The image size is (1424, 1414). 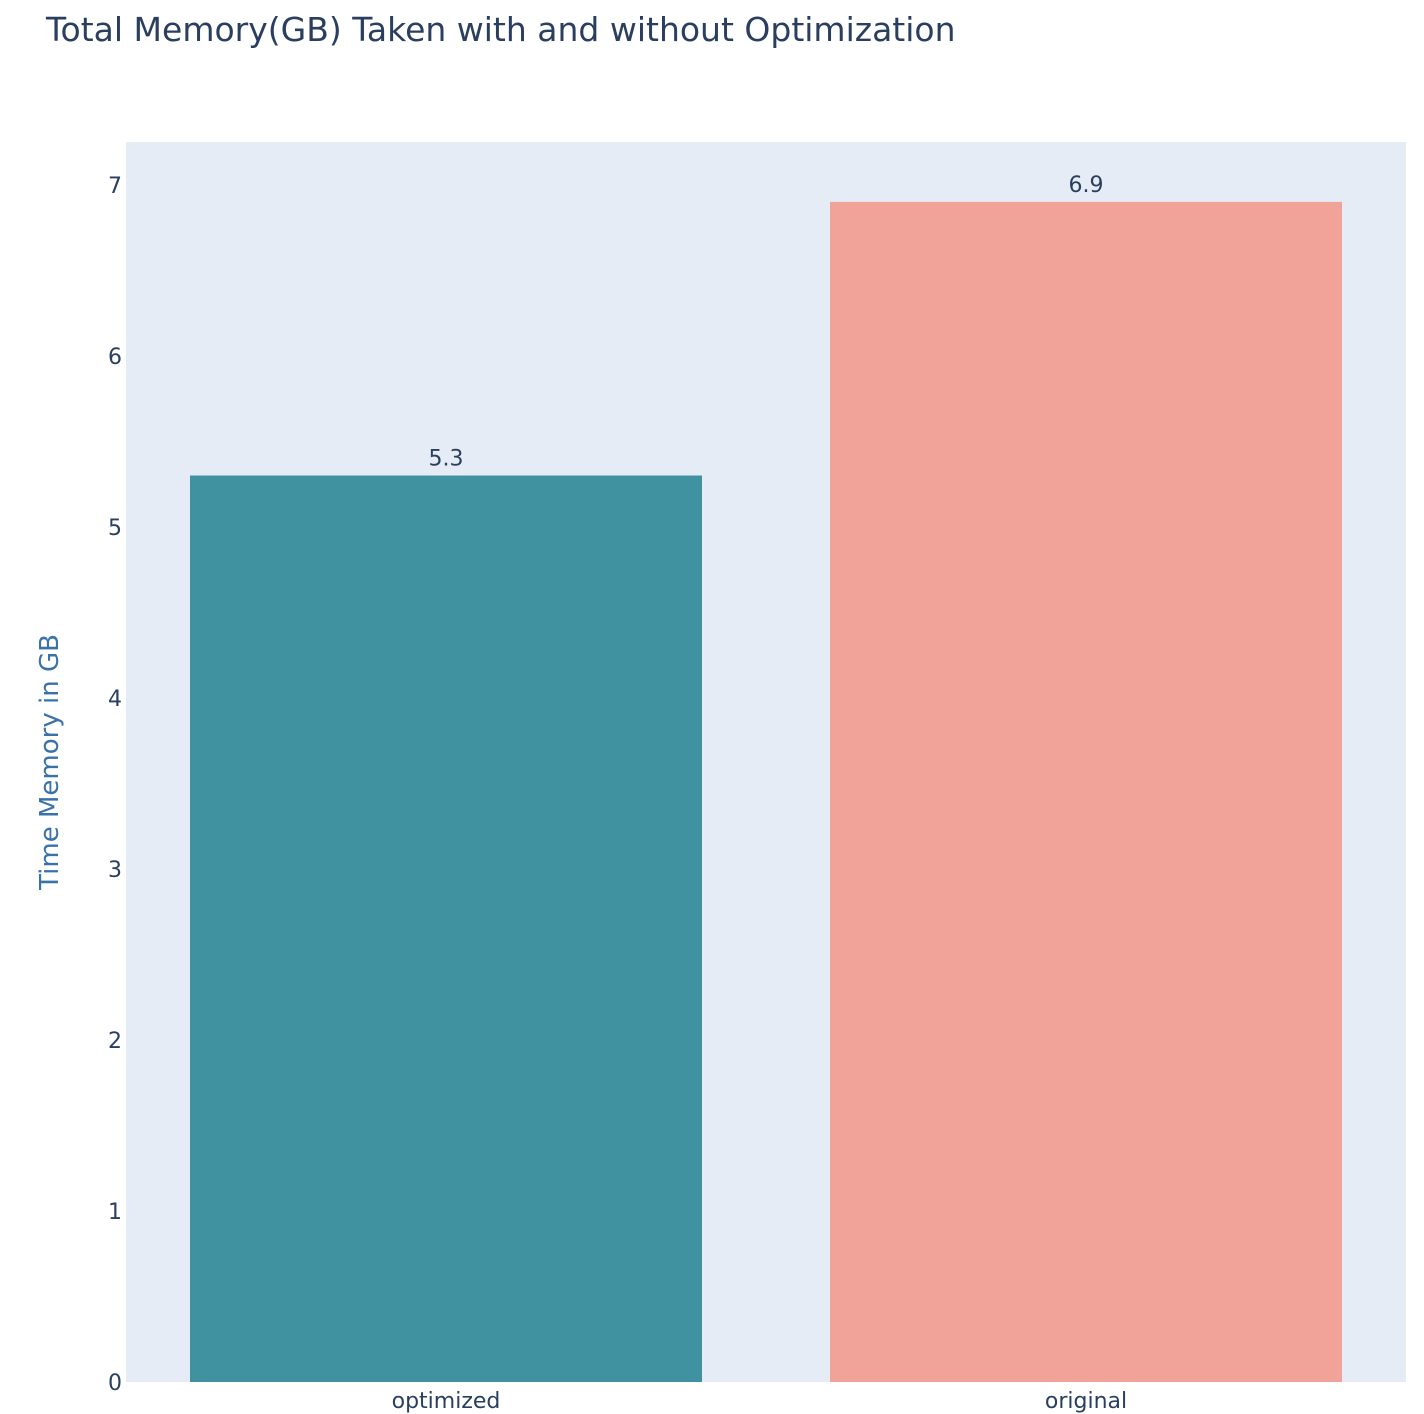 I want to click on y-tick-label: 7, so click(x=115, y=186).